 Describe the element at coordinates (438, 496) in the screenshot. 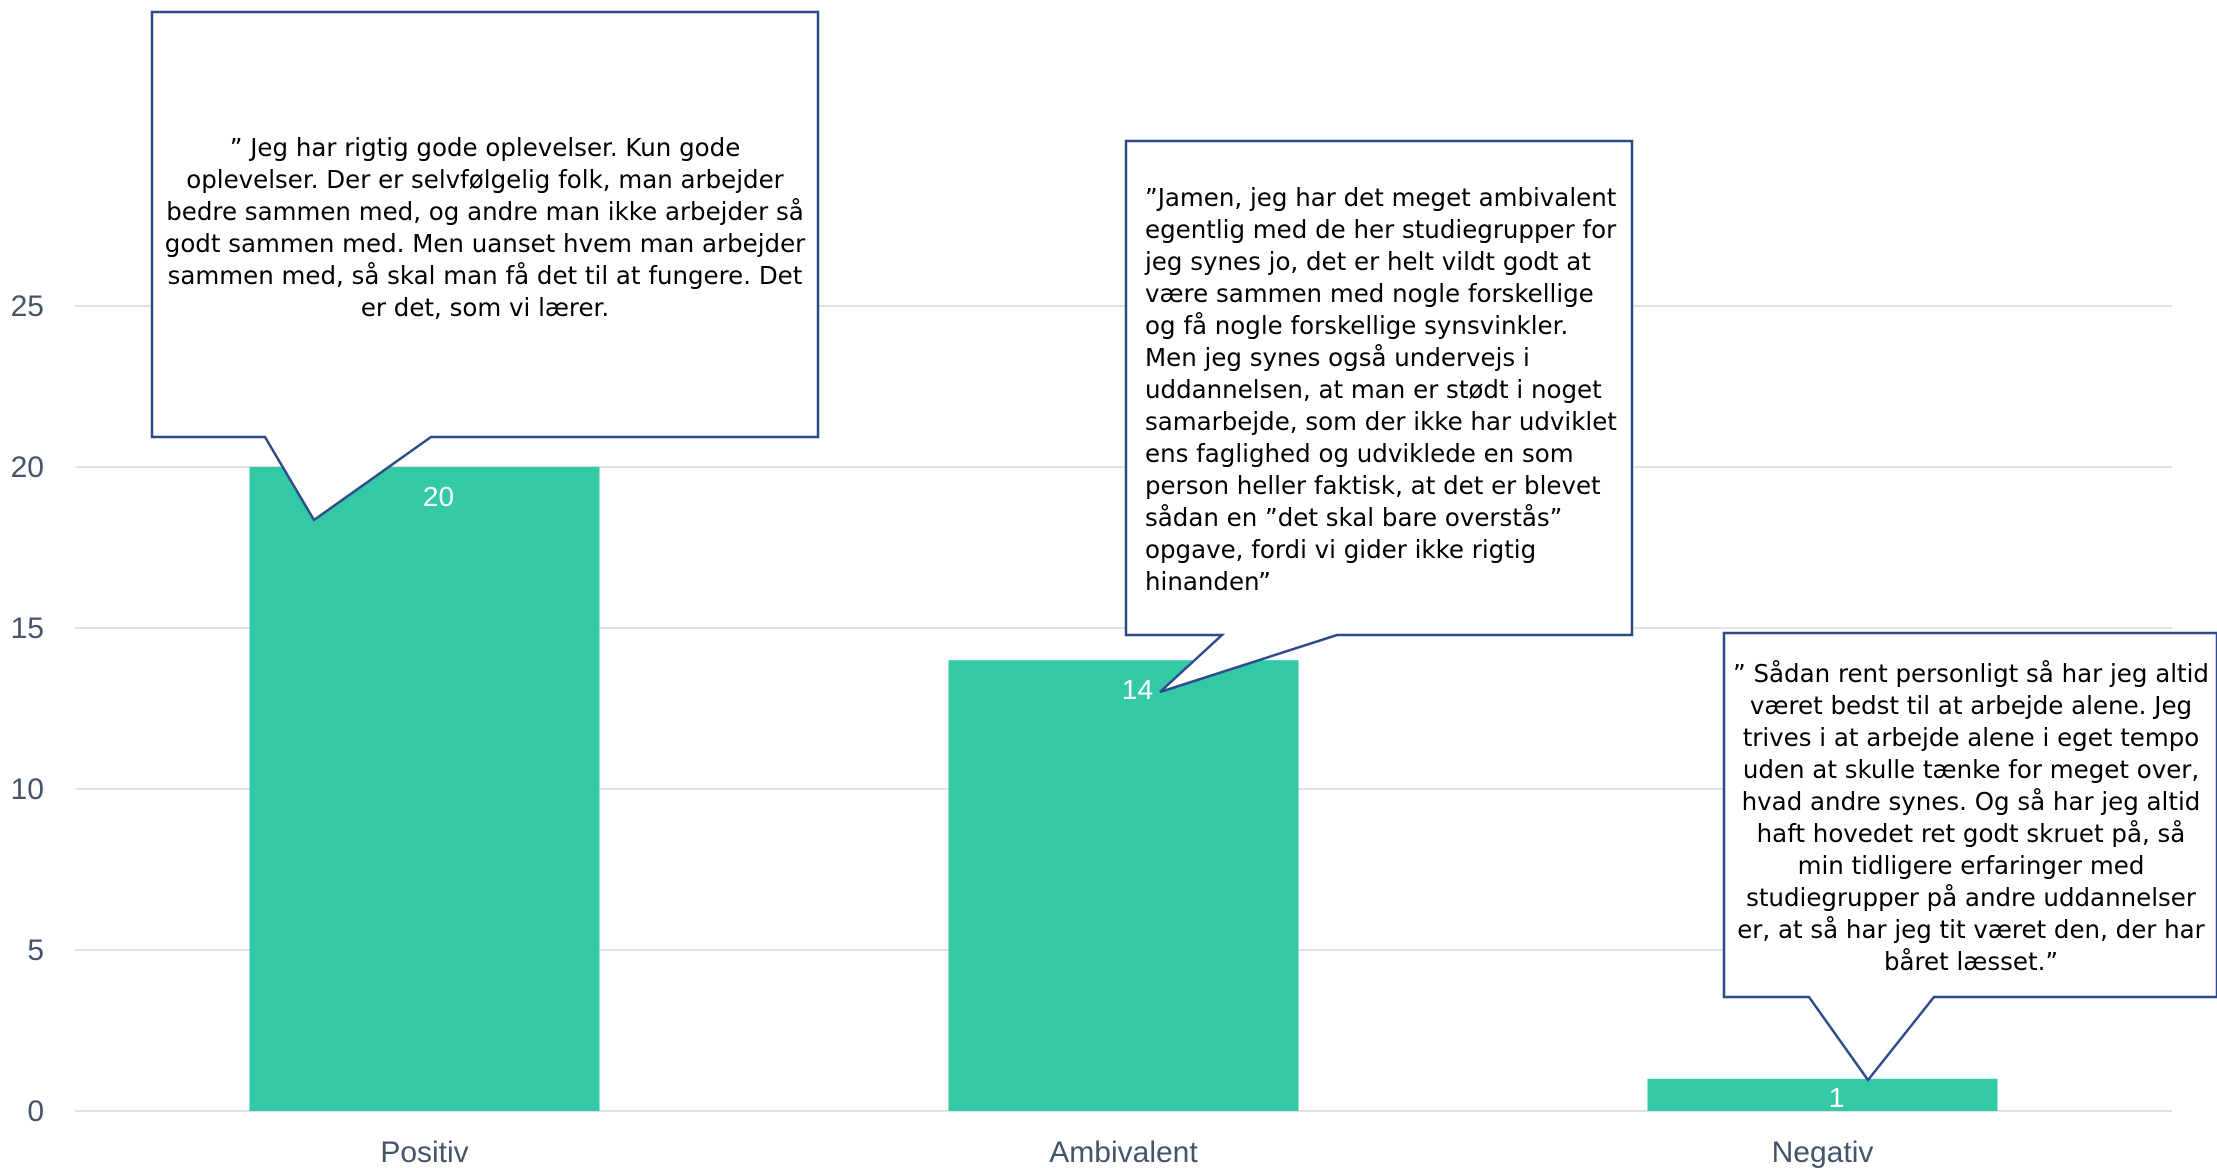

I see `data-label: 20` at that location.